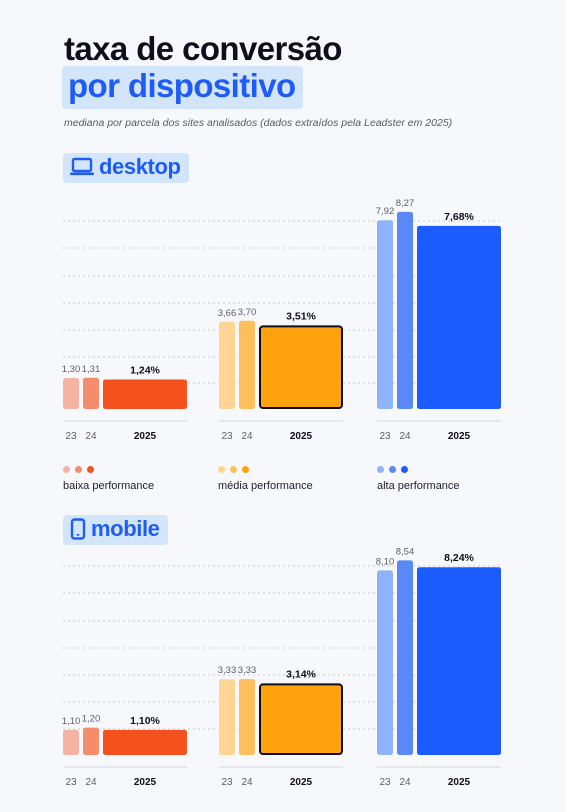  What do you see at coordinates (108, 479) in the screenshot?
I see `legend-baixa: baixa performance` at bounding box center [108, 479].